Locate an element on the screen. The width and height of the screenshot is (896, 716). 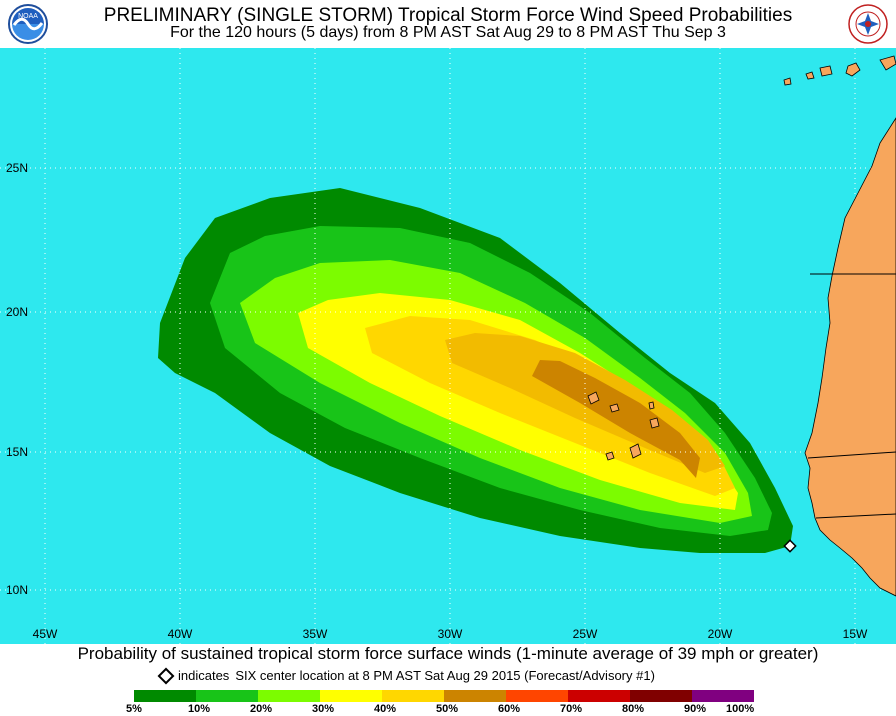
legend-label: 10% is located at coordinates (199, 709).